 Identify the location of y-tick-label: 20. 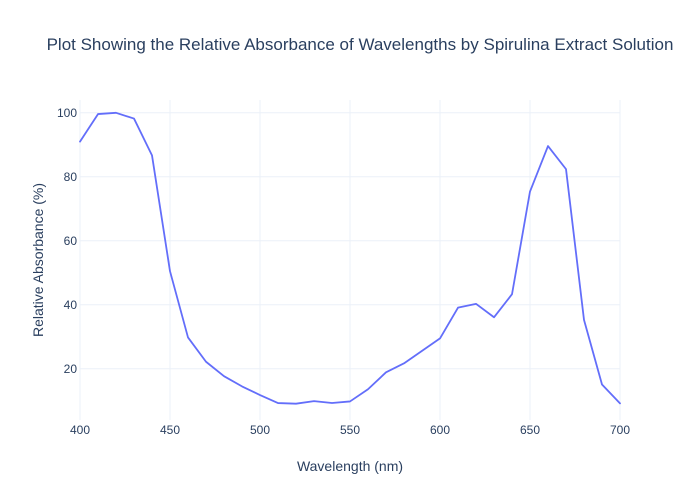
(71, 369).